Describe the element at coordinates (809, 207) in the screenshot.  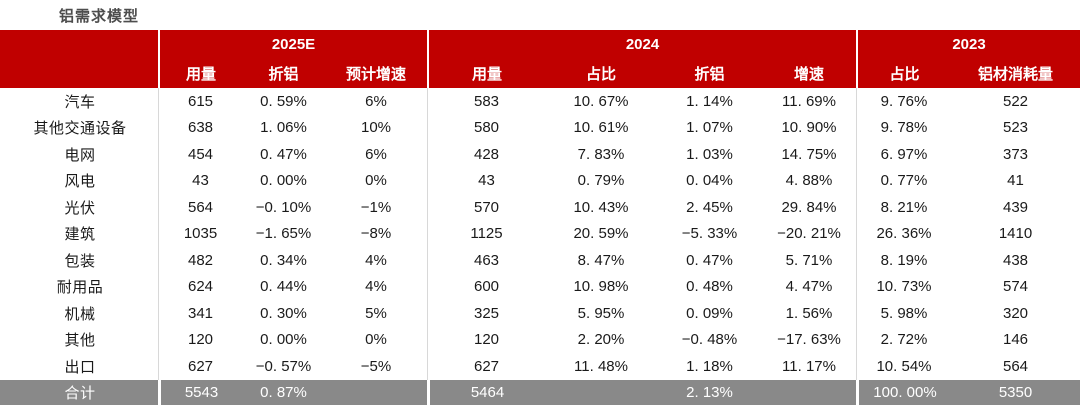
I see `data-cell: 29. 84%` at that location.